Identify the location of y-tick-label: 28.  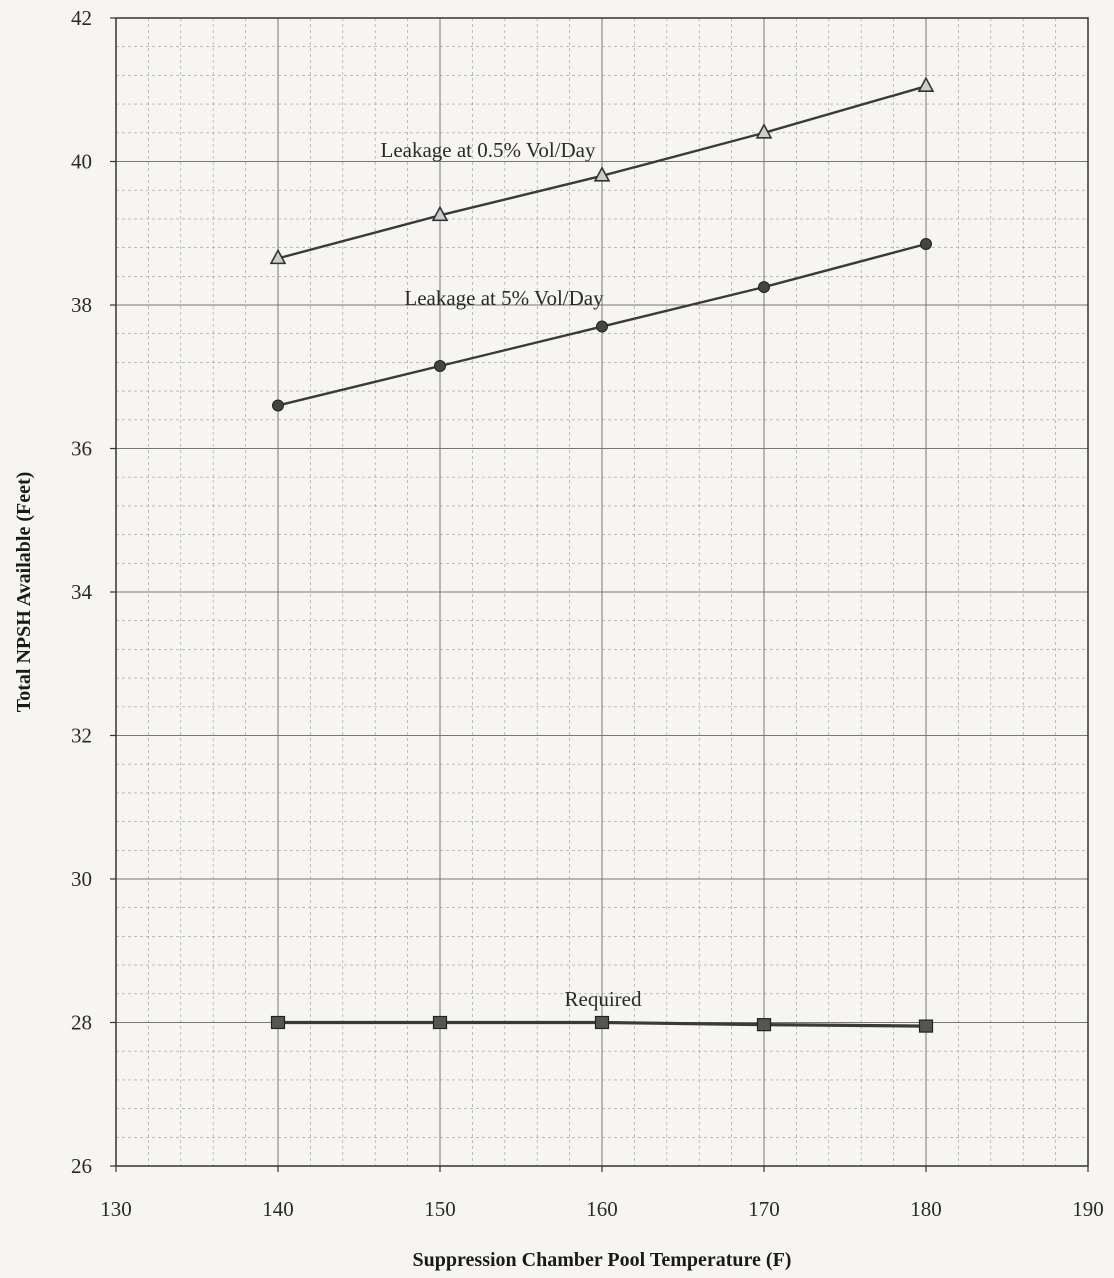
(81, 1023).